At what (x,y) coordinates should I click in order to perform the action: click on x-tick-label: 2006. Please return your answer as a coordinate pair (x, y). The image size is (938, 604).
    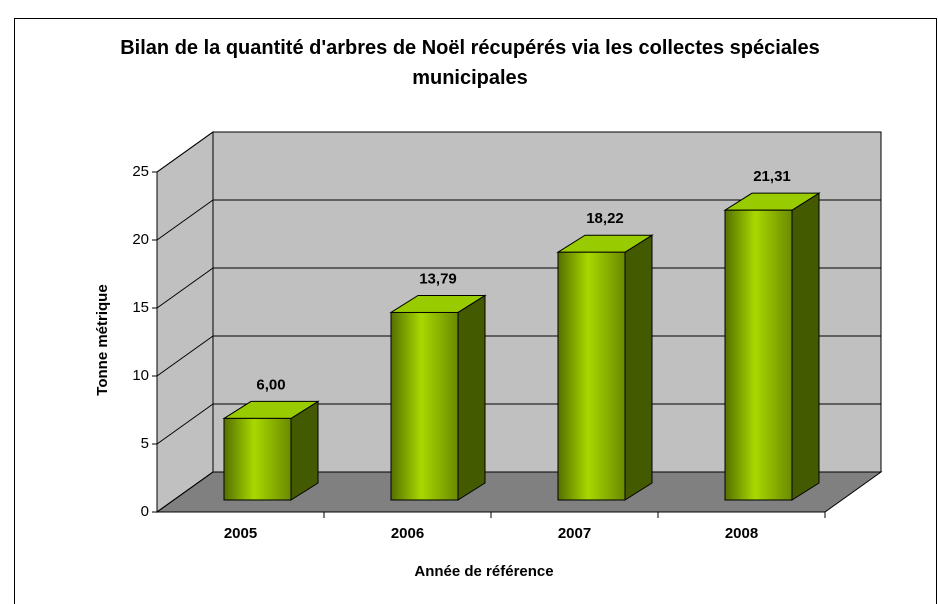
    Looking at the image, I should click on (407, 533).